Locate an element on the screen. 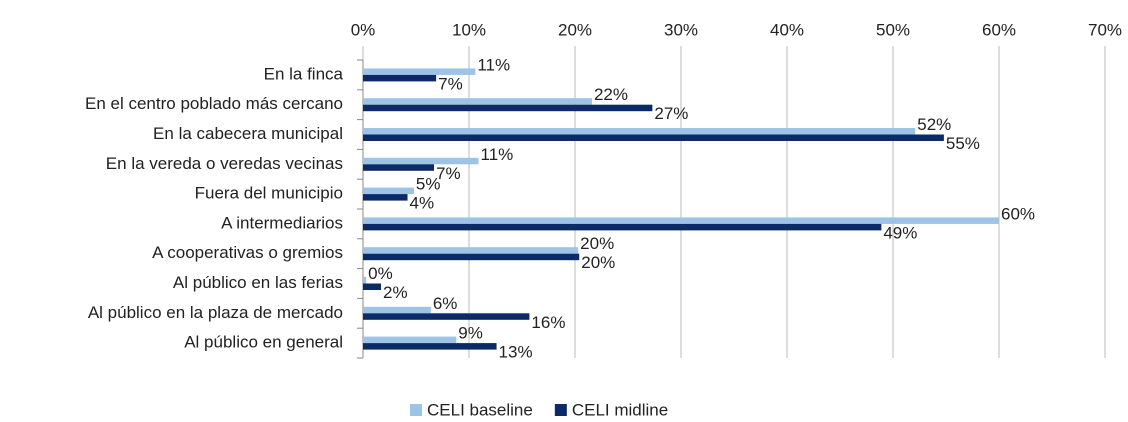  x-tick-label: 10% is located at coordinates (469, 29).